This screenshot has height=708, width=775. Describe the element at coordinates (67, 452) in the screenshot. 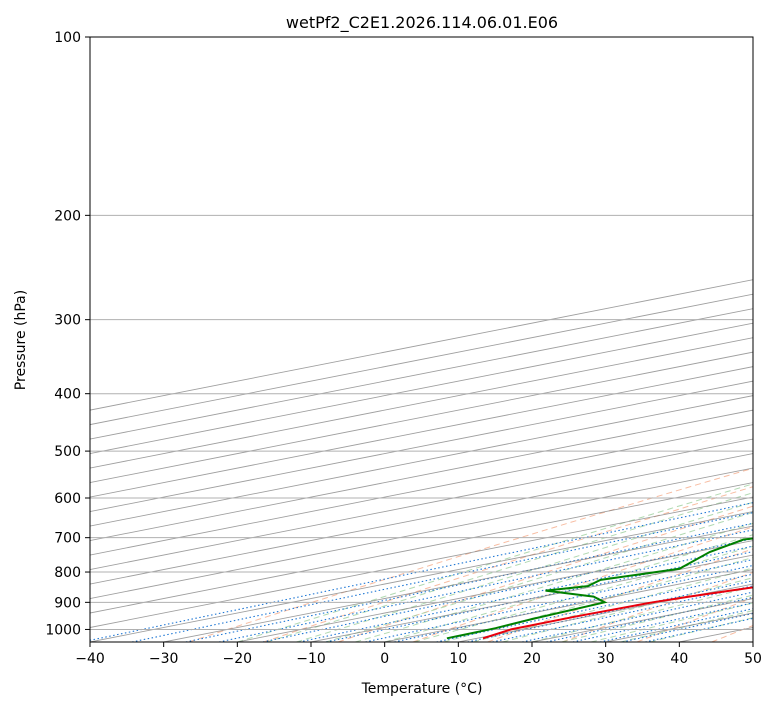

I see `y-tick-label: 500` at that location.